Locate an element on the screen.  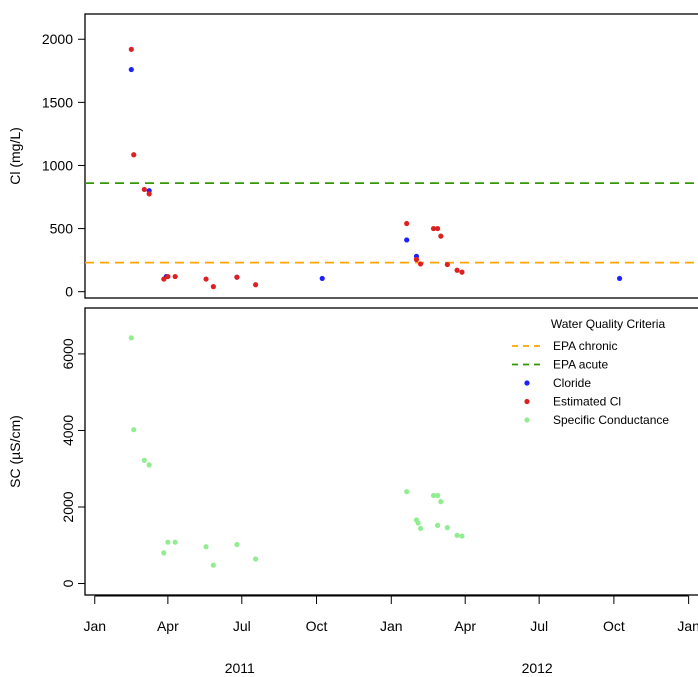
legend-label: Cloride is located at coordinates (572, 383).